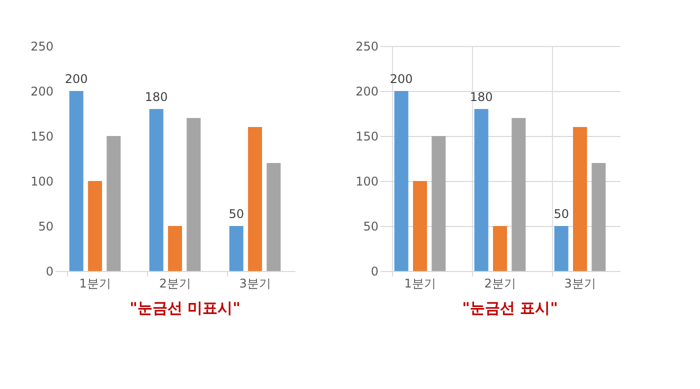  What do you see at coordinates (510, 308) in the screenshot?
I see `text: "눈금선 표시"` at bounding box center [510, 308].